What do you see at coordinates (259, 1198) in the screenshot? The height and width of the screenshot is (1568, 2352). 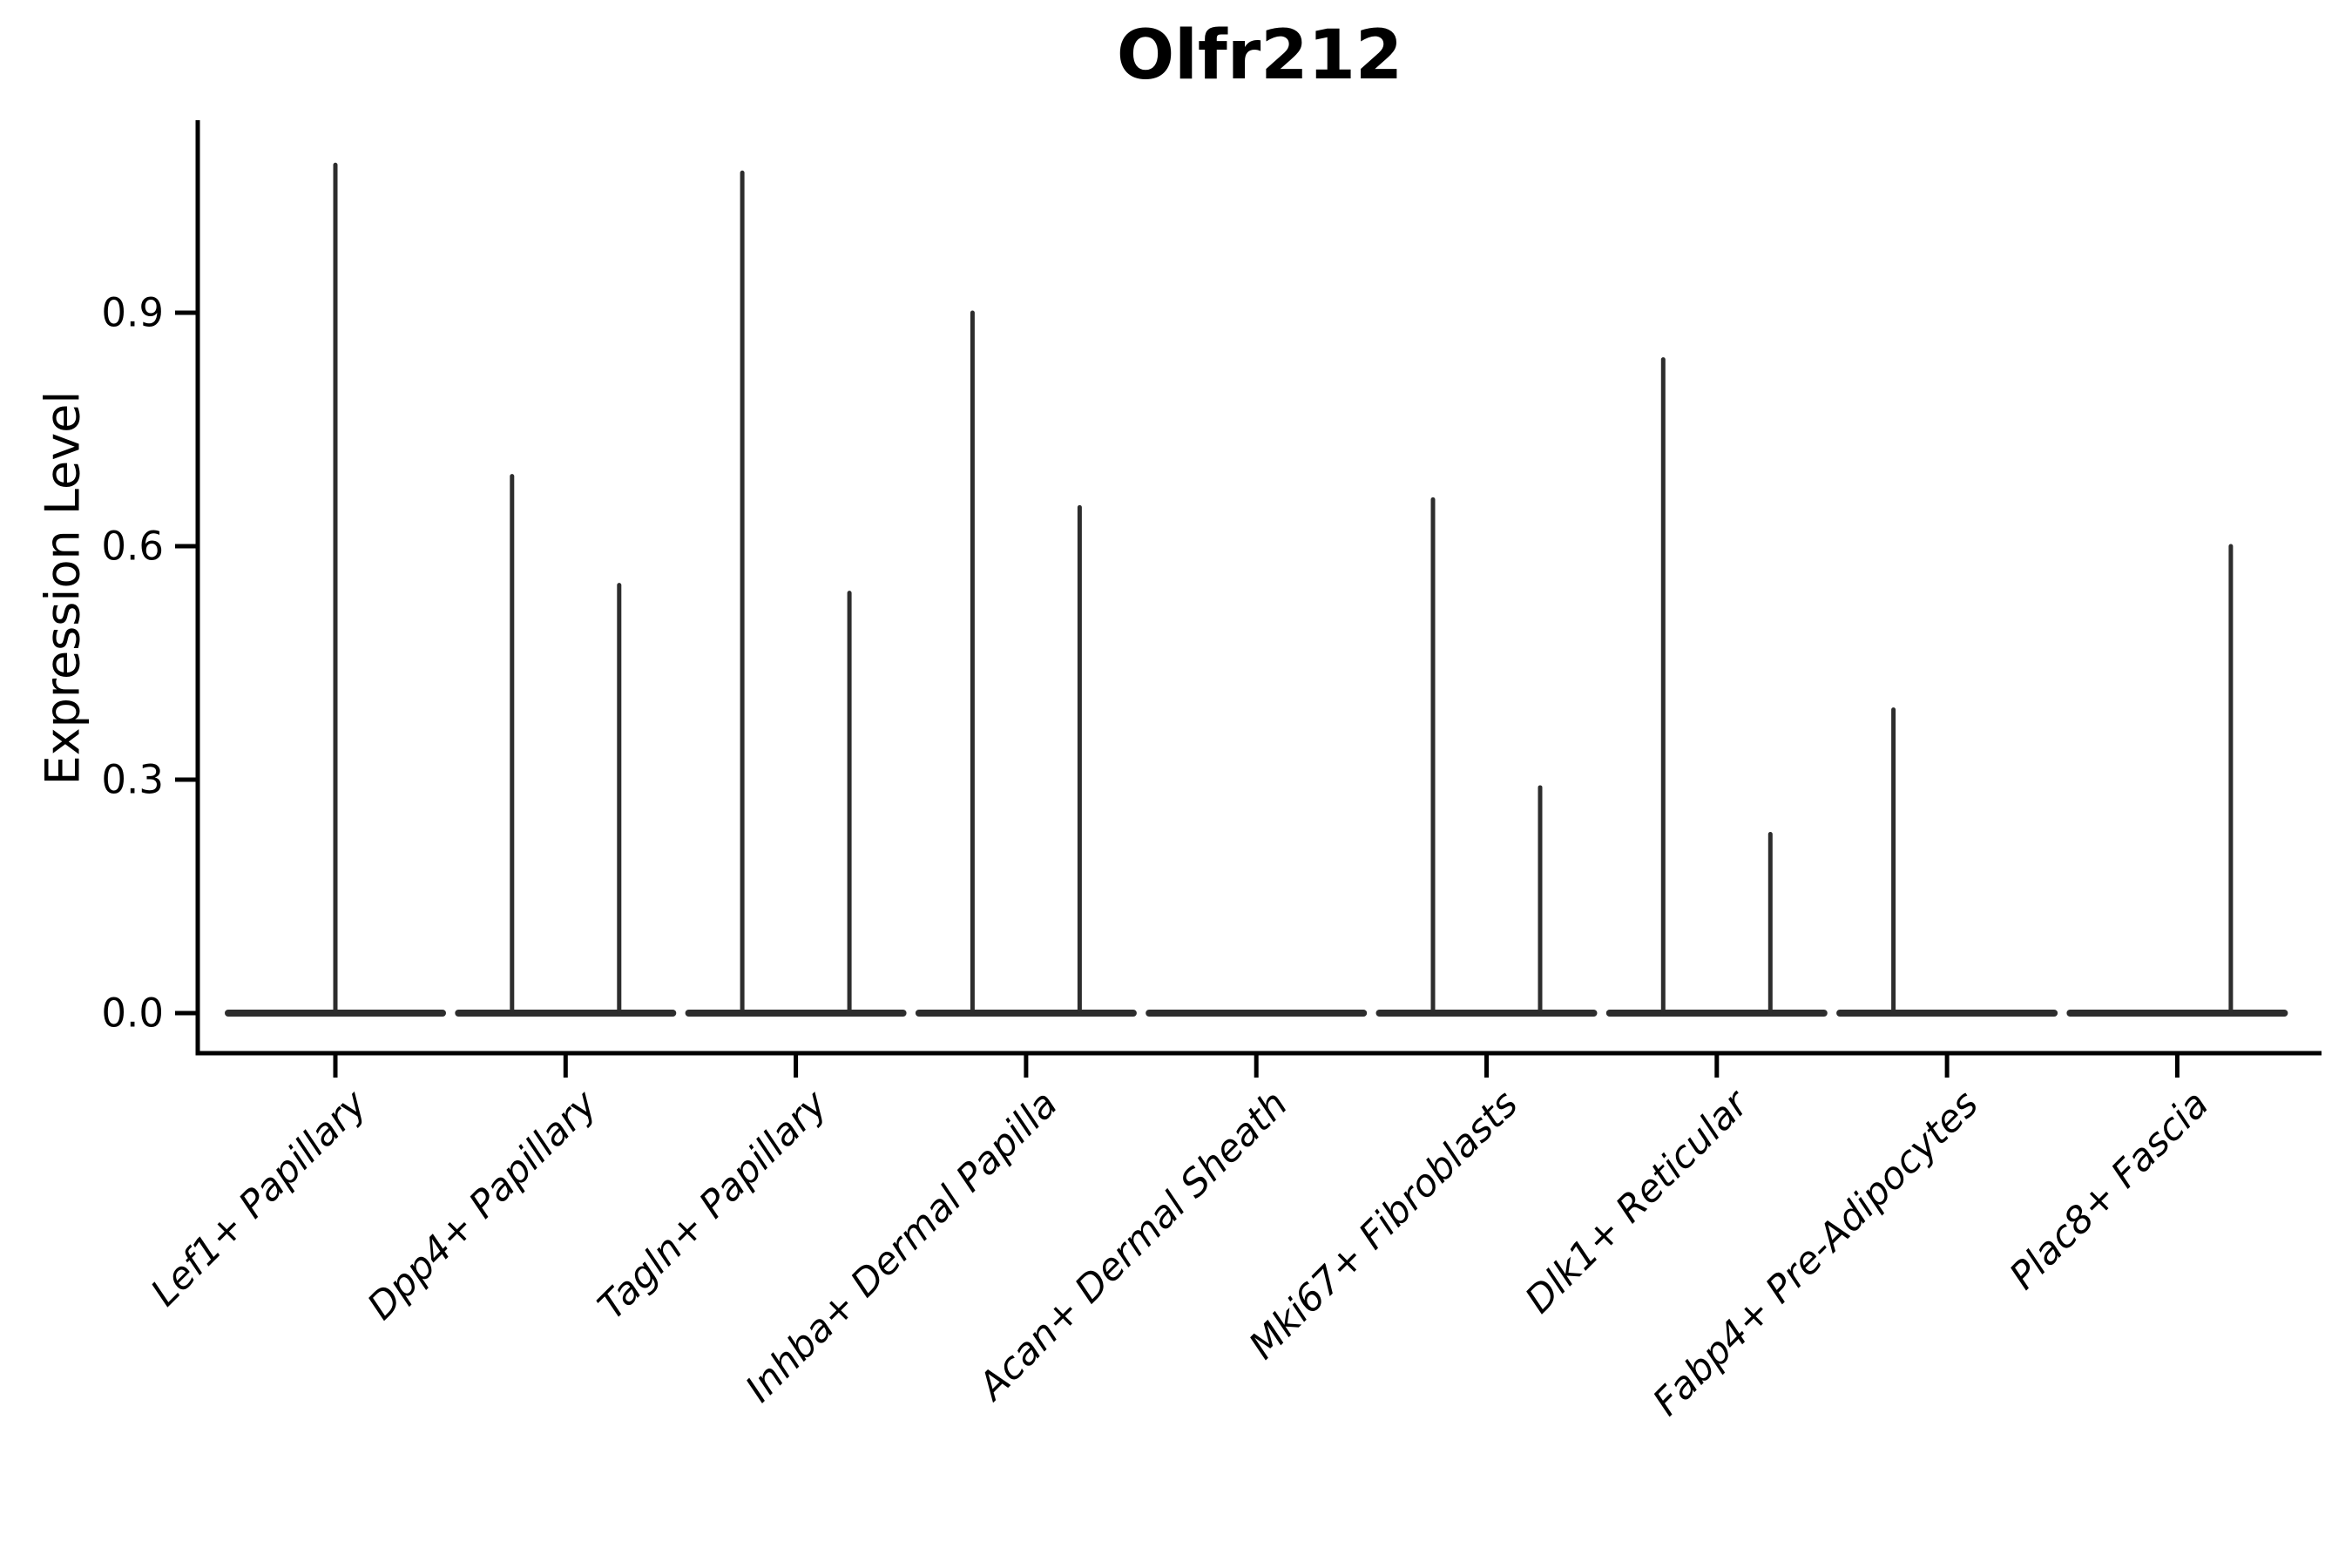 I see `x-category-label: Lef1+ Papillary` at bounding box center [259, 1198].